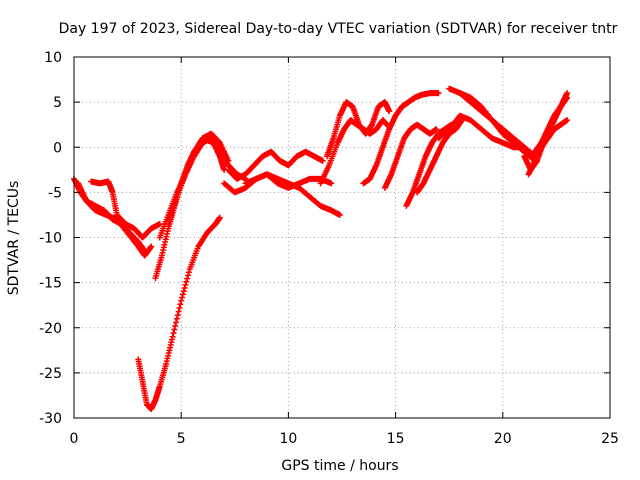 This screenshot has width=640, height=480. I want to click on x-tick-label: 10, so click(288, 439).